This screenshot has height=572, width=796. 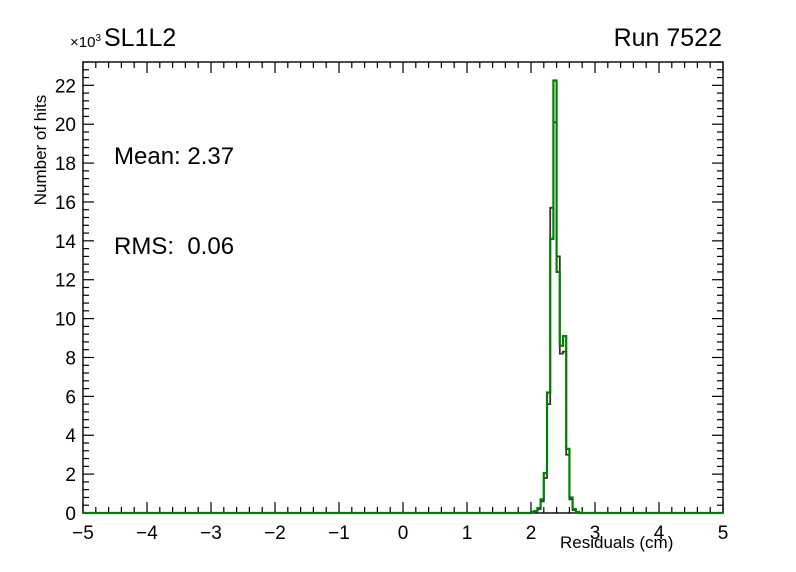 What do you see at coordinates (140, 38) in the screenshot?
I see `plot-title: SL1L2` at bounding box center [140, 38].